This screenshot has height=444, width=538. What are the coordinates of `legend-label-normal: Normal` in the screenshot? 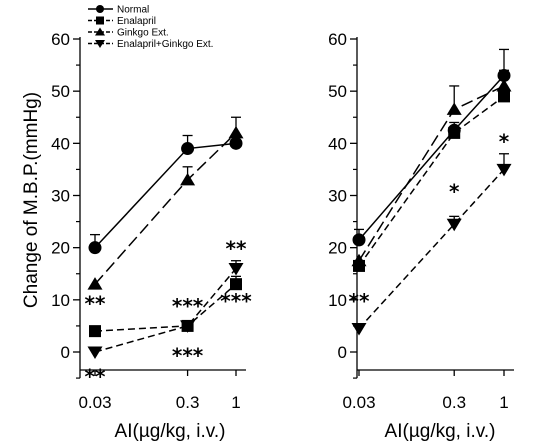 It's located at (133, 10).